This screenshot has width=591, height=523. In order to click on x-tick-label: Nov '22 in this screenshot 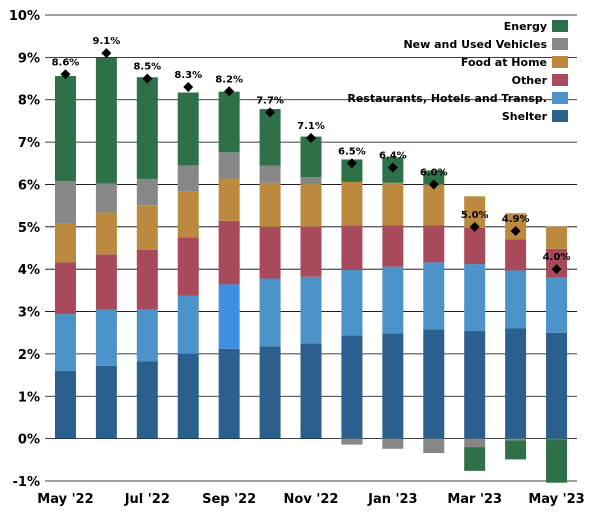, I will do `click(311, 499)`.